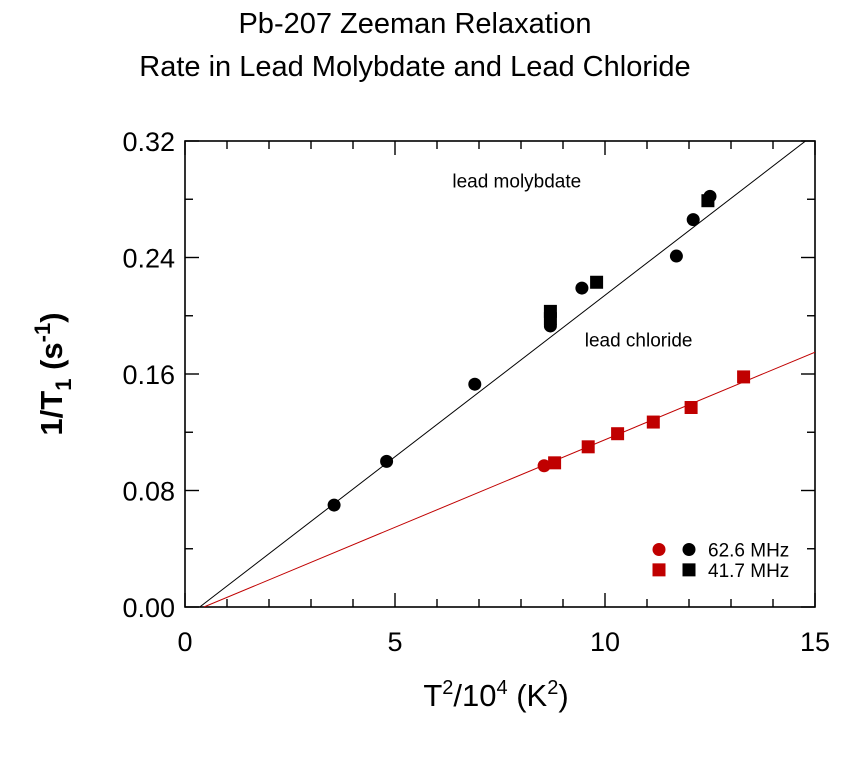 Image resolution: width=864 pixels, height=768 pixels. I want to click on chart-title-line-1: Pb-207 Zeeman Relaxation, so click(414, 24).